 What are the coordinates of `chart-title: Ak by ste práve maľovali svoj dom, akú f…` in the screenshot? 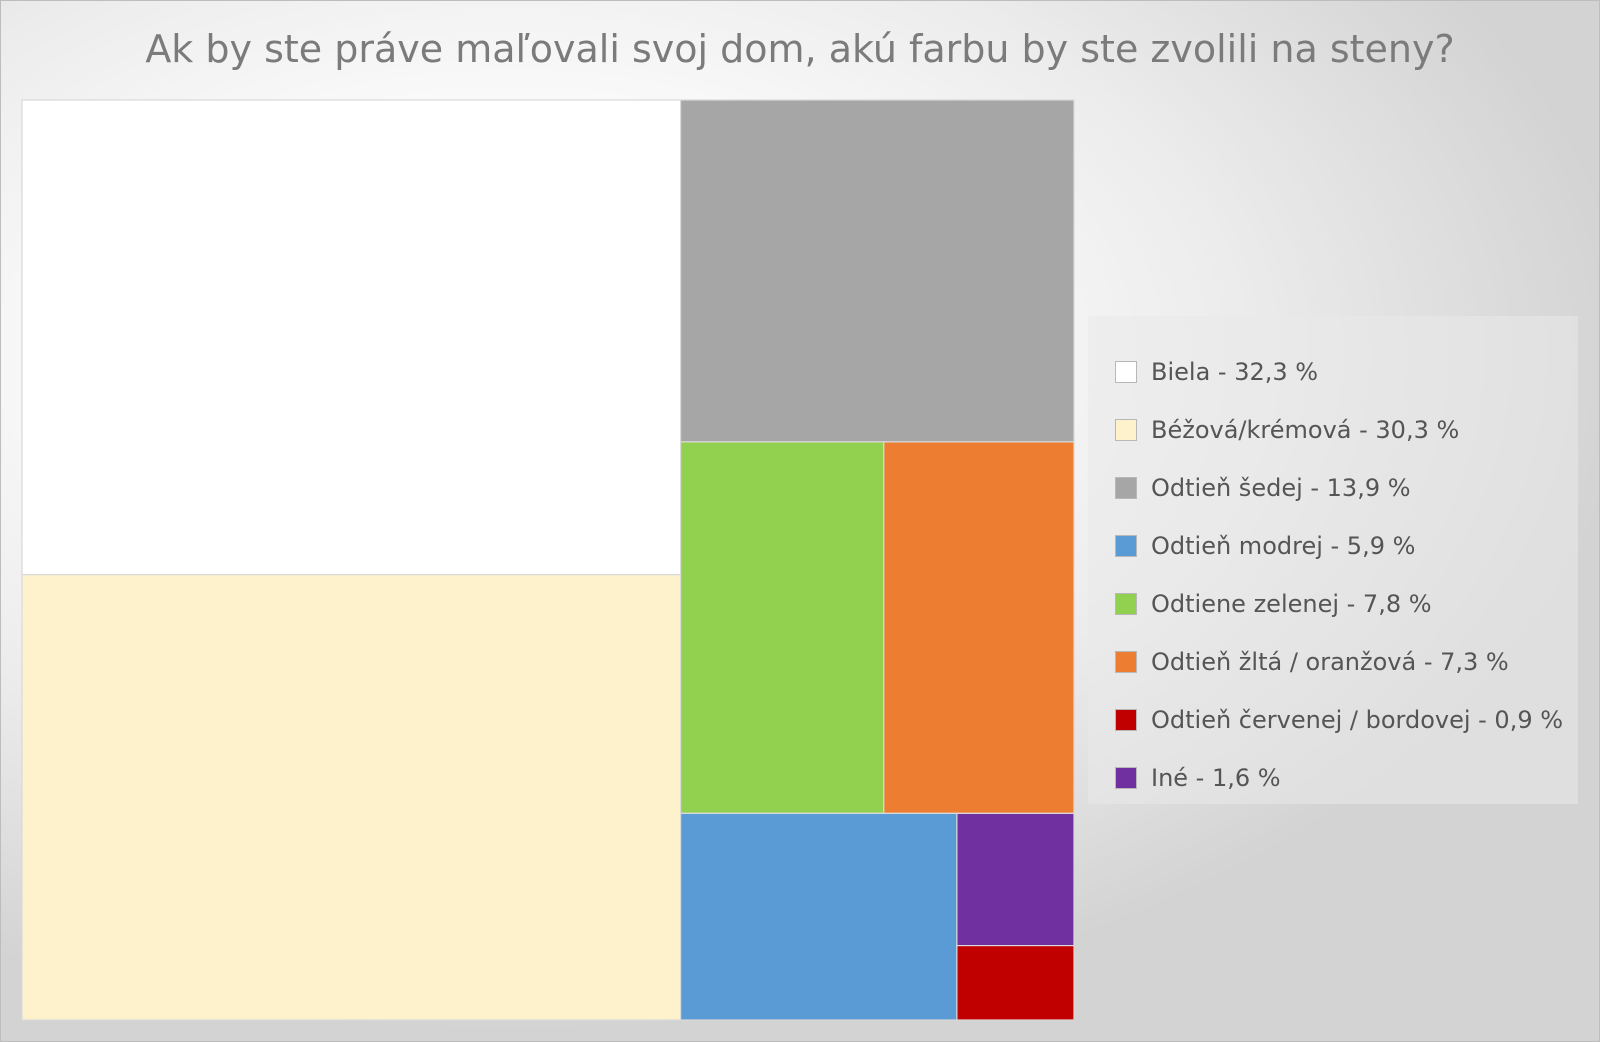 It's located at (800, 49).